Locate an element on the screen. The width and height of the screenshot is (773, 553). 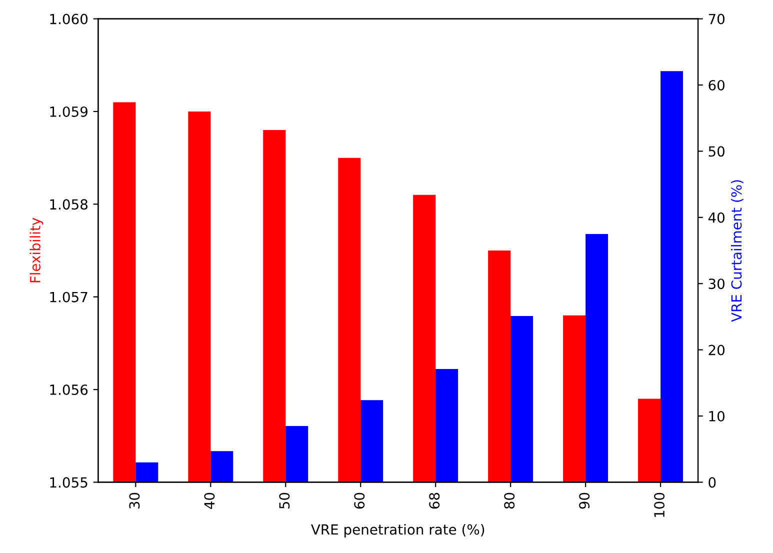
y-axis-title: Flexibility is located at coordinates (37, 250).